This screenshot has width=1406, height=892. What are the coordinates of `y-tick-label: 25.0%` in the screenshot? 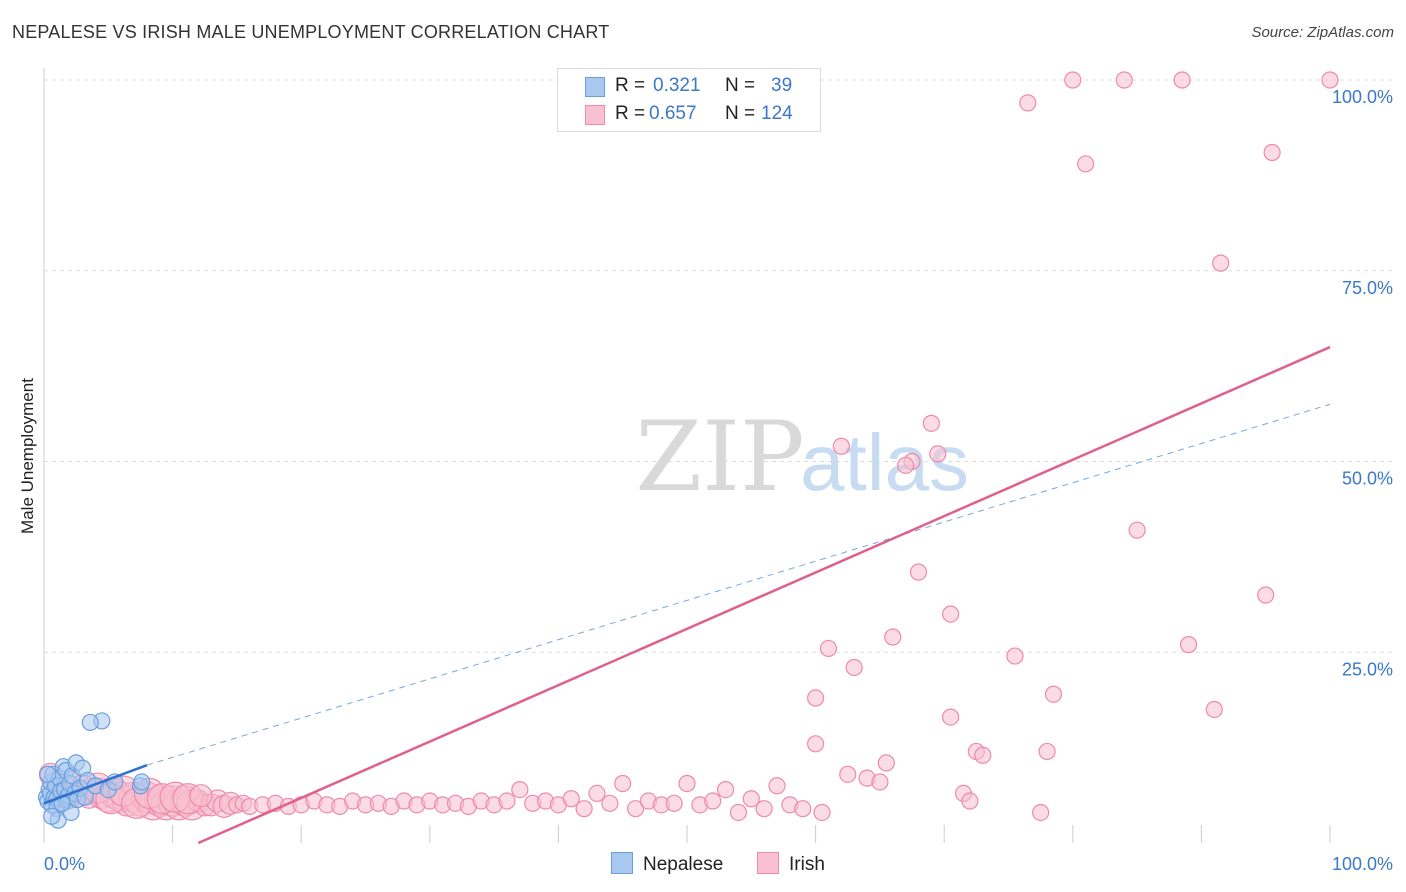 It's located at (1367, 669).